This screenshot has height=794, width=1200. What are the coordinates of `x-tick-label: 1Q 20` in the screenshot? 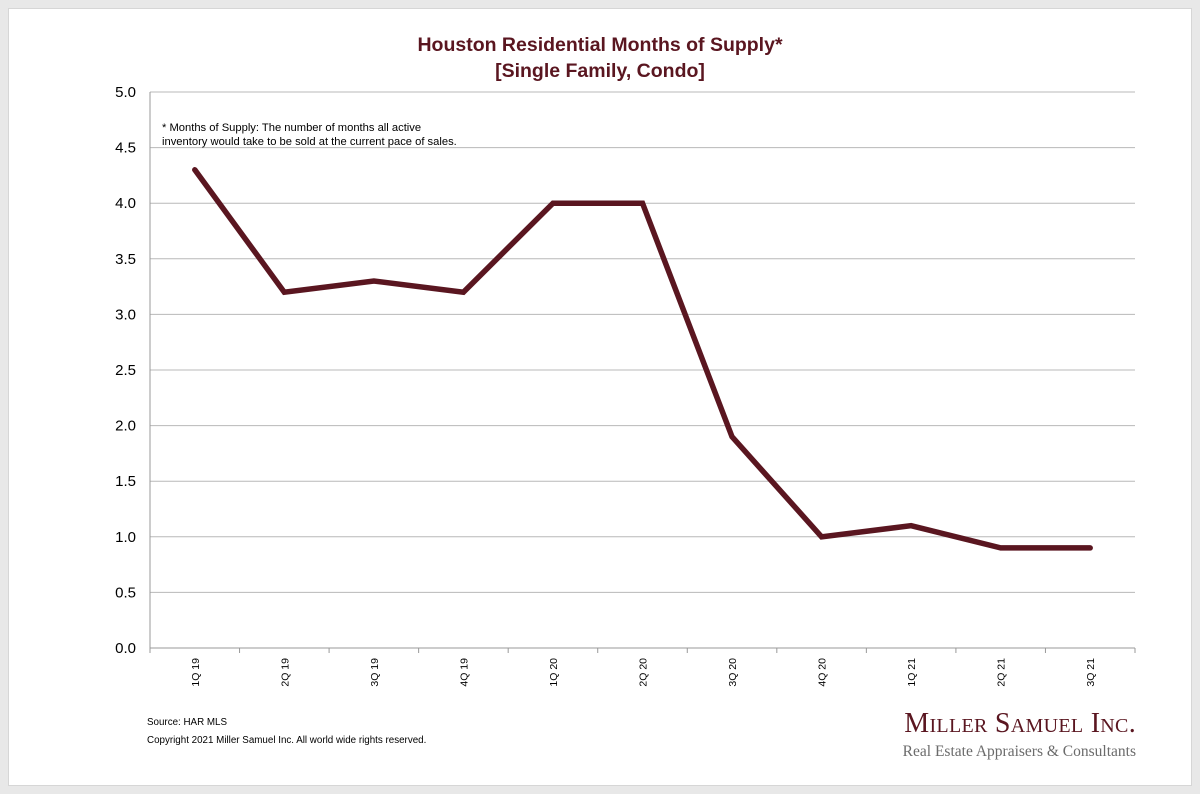 It's located at (554, 672).